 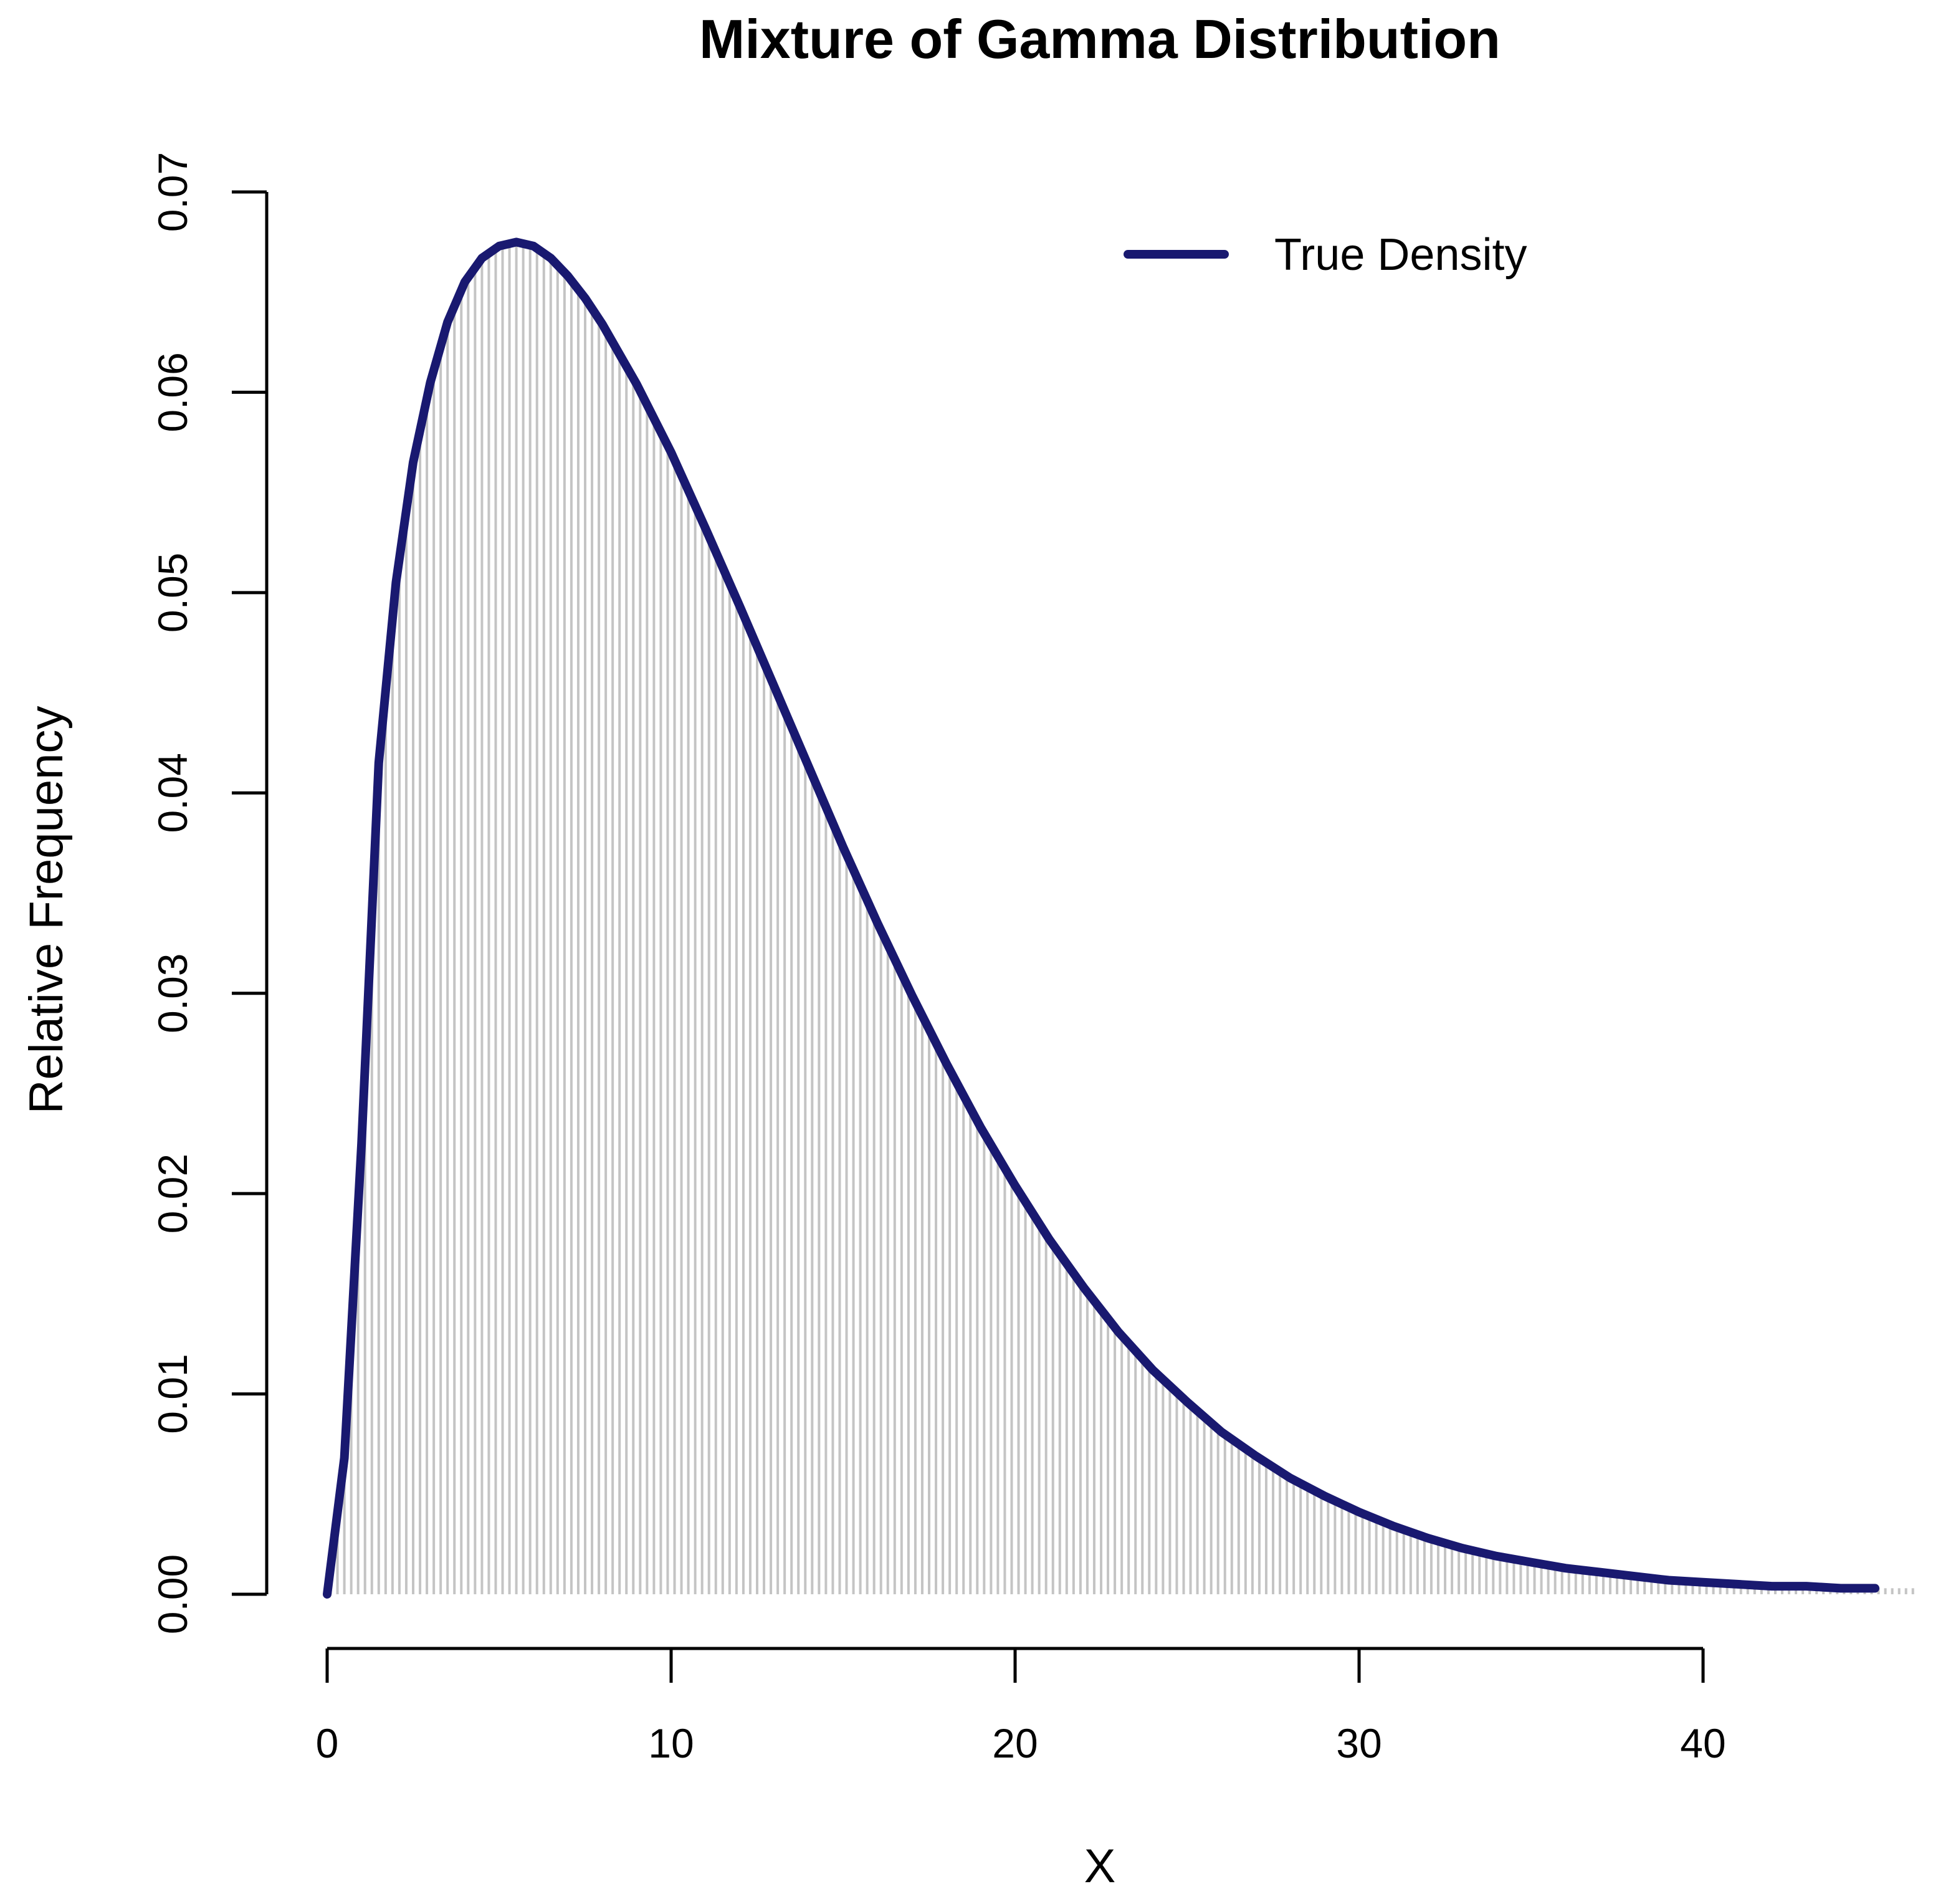 What do you see at coordinates (173, 593) in the screenshot?
I see `y-tick-label: 0.05` at bounding box center [173, 593].